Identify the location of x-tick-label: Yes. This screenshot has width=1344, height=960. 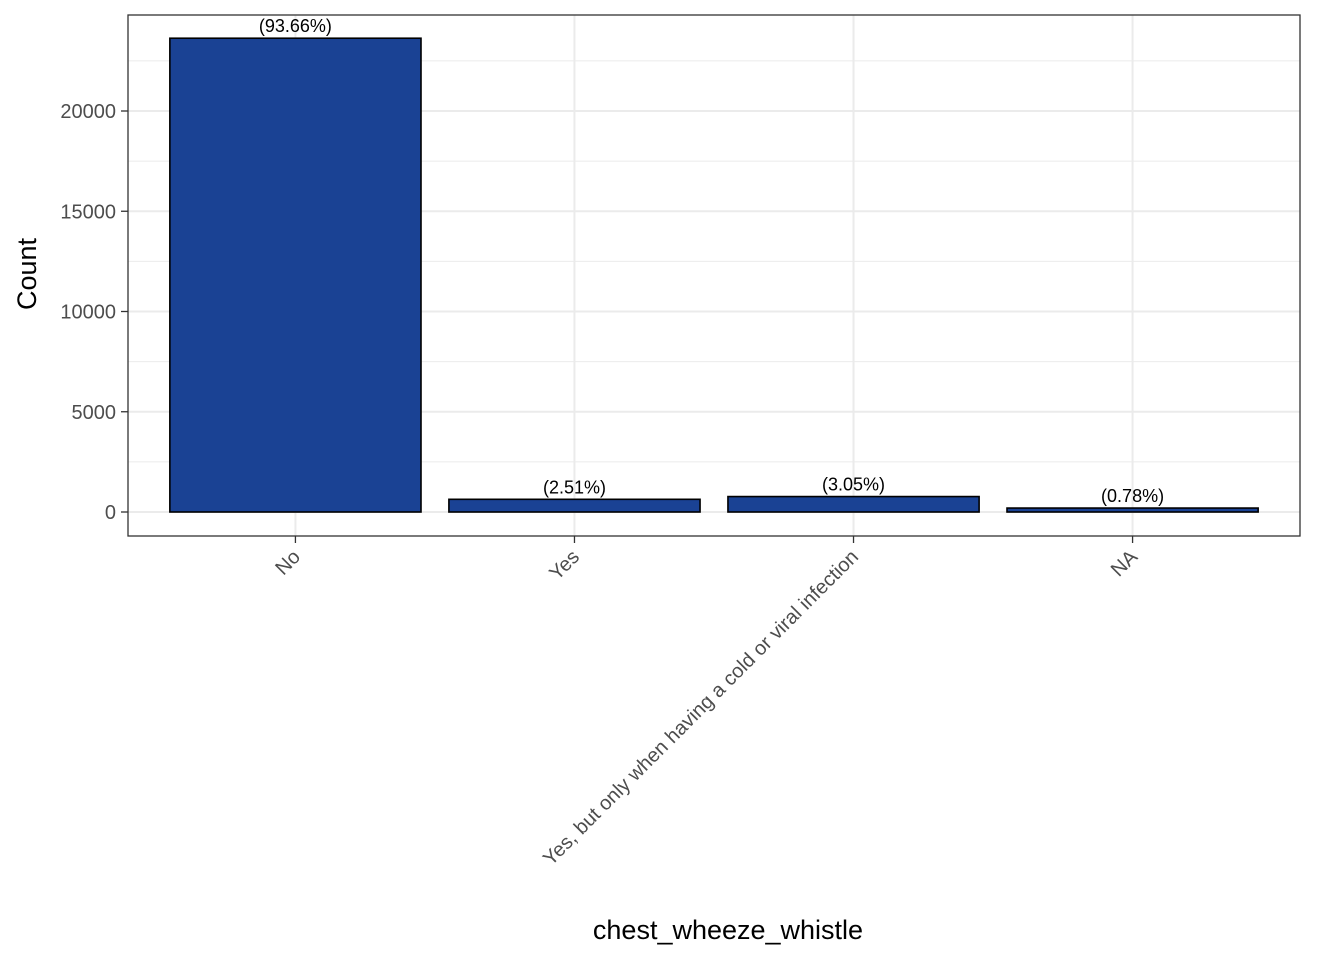
(564, 565).